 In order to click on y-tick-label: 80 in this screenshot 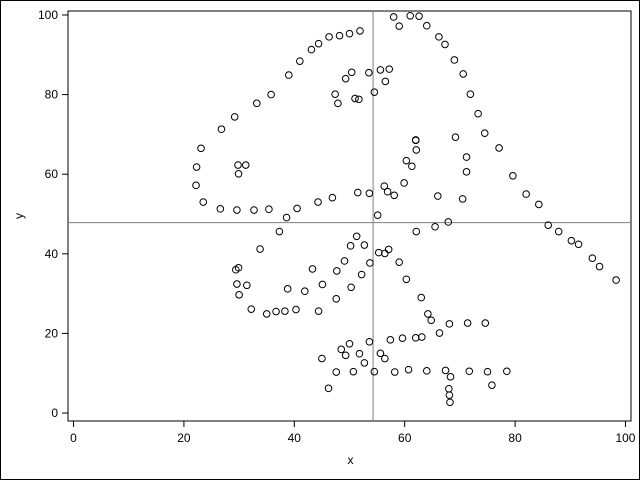, I will do `click(52, 95)`.